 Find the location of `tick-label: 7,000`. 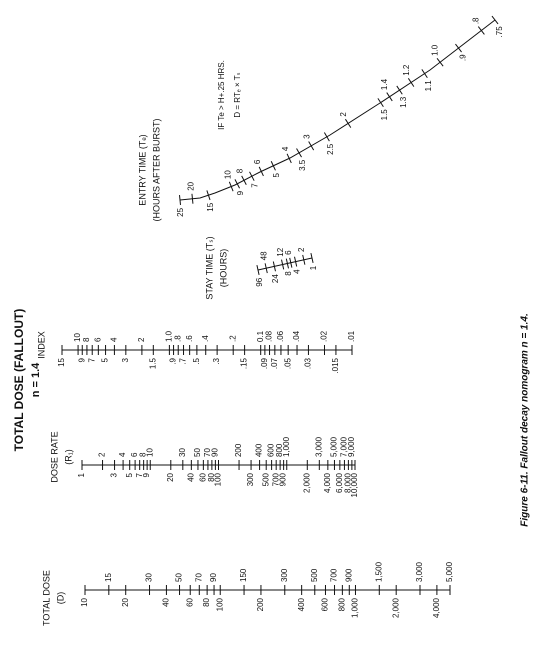

tick-label: 7,000 is located at coordinates (344, 446).